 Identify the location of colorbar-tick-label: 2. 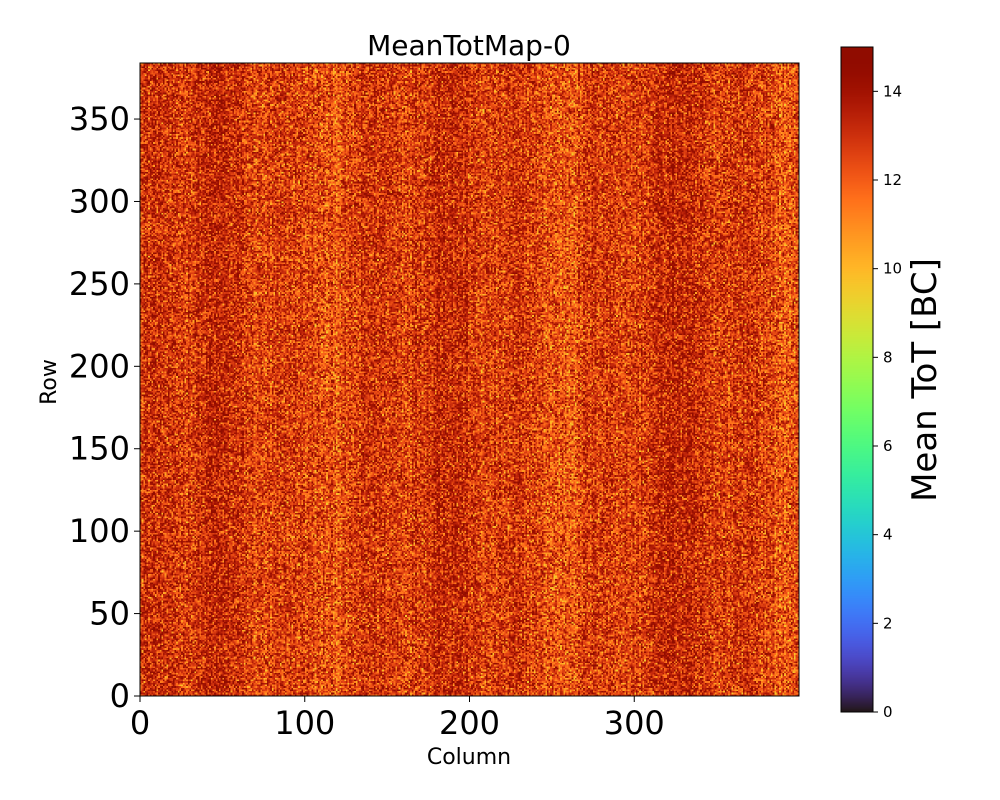
(888, 623).